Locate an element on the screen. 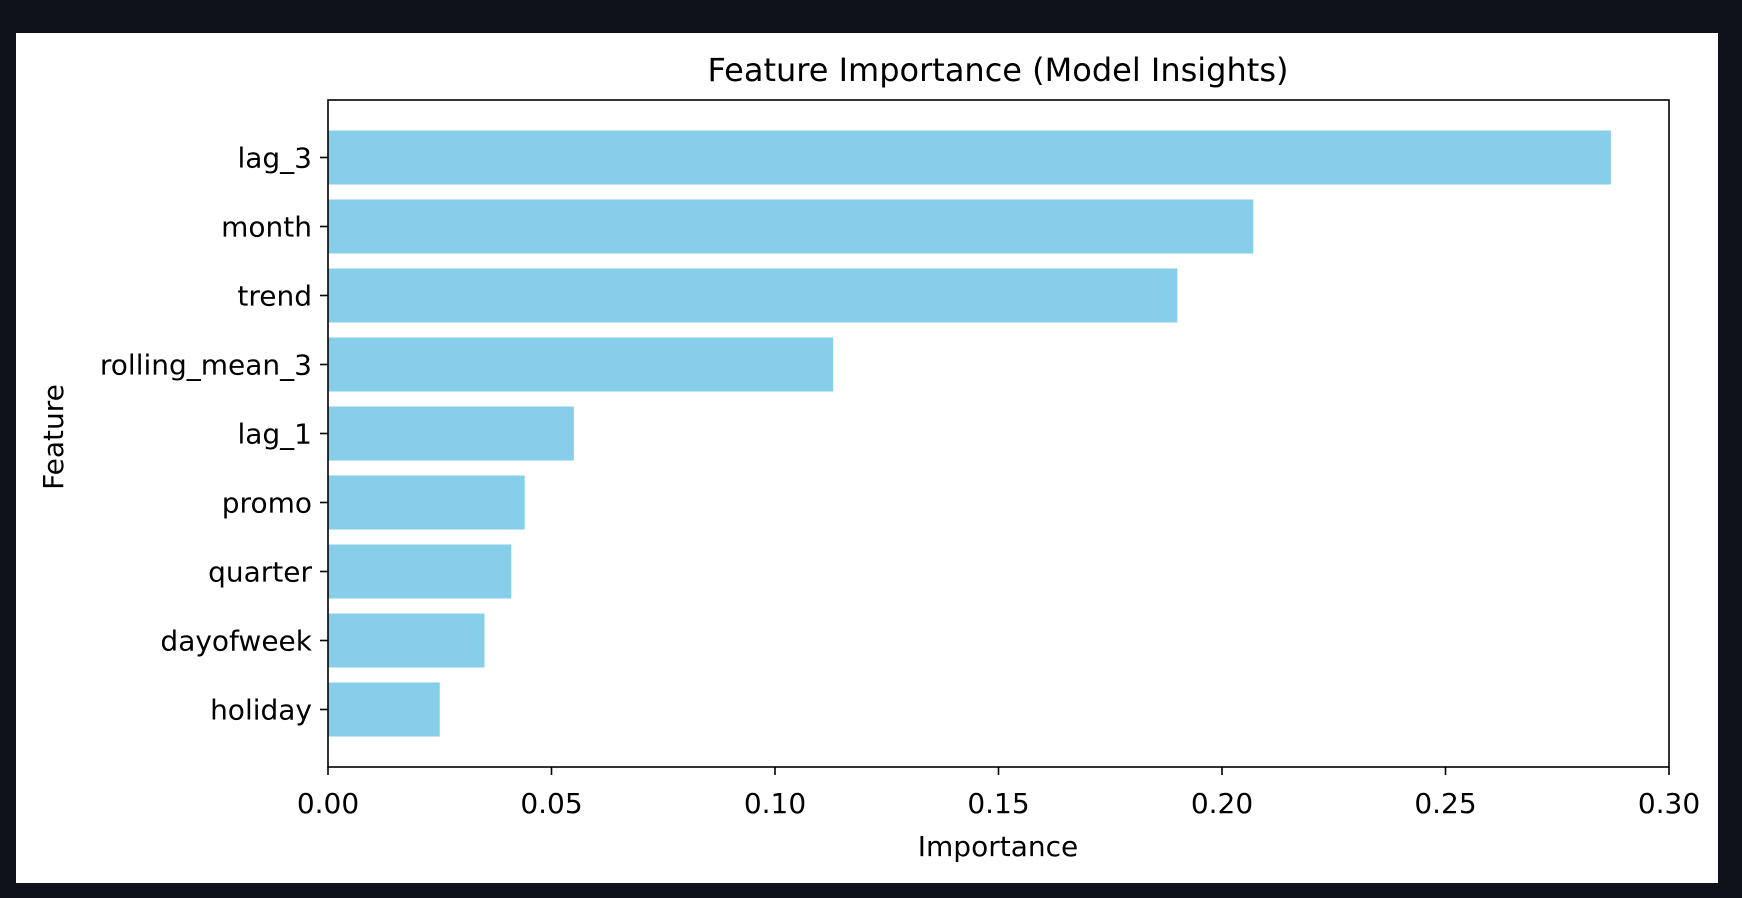 The image size is (1742, 898). x-axis-ticks: 0.00 0.05 0.10 0.15 0.20 0.25 0.30 is located at coordinates (998, 793).